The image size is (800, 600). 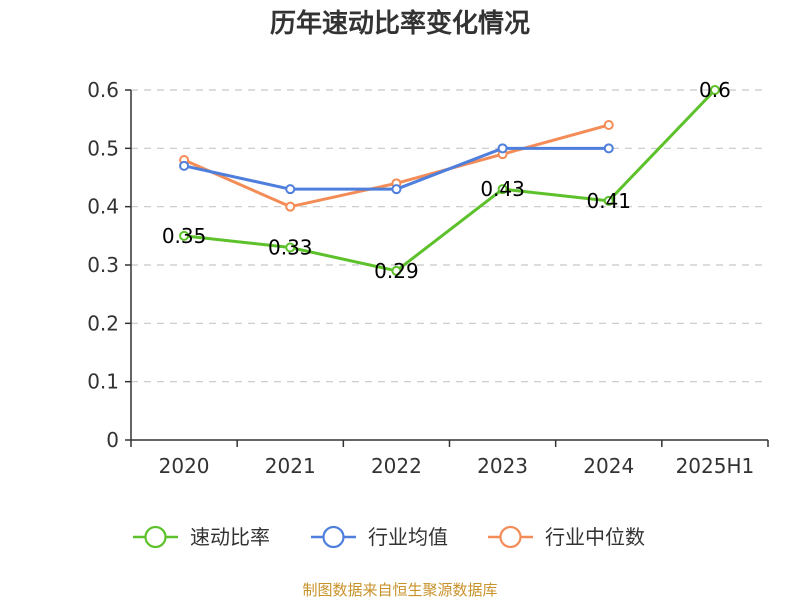 I want to click on data-label: 0.41, so click(x=608, y=201).